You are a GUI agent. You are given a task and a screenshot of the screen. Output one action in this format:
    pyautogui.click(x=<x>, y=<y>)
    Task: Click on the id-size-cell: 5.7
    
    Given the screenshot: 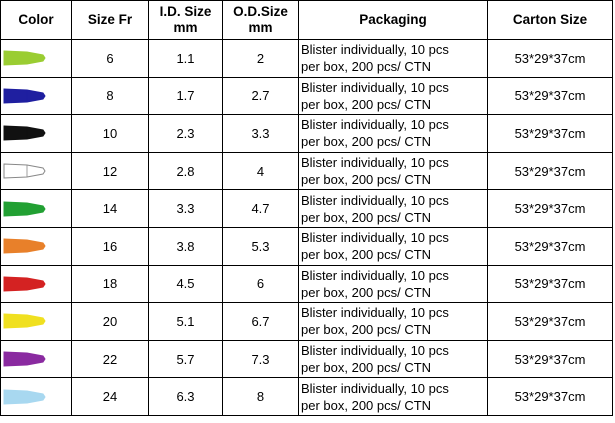 What is the action you would take?
    pyautogui.click(x=185, y=359)
    